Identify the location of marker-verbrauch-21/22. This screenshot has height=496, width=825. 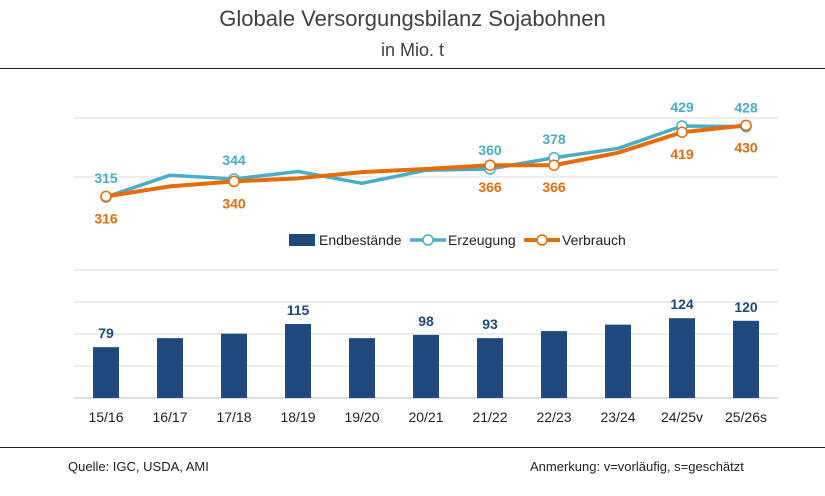
(490, 165).